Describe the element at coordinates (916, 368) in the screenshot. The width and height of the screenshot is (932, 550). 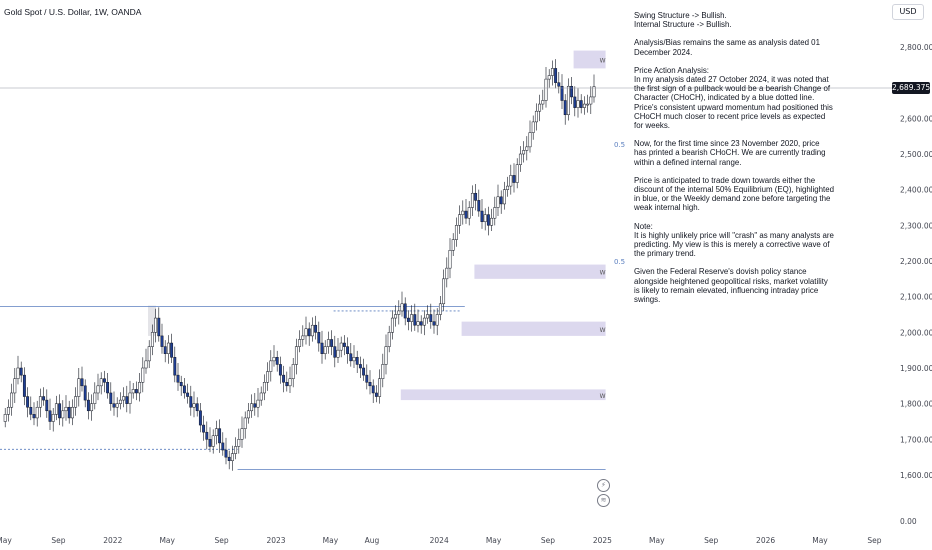
I see `y-tick-label: 1,900.000` at that location.